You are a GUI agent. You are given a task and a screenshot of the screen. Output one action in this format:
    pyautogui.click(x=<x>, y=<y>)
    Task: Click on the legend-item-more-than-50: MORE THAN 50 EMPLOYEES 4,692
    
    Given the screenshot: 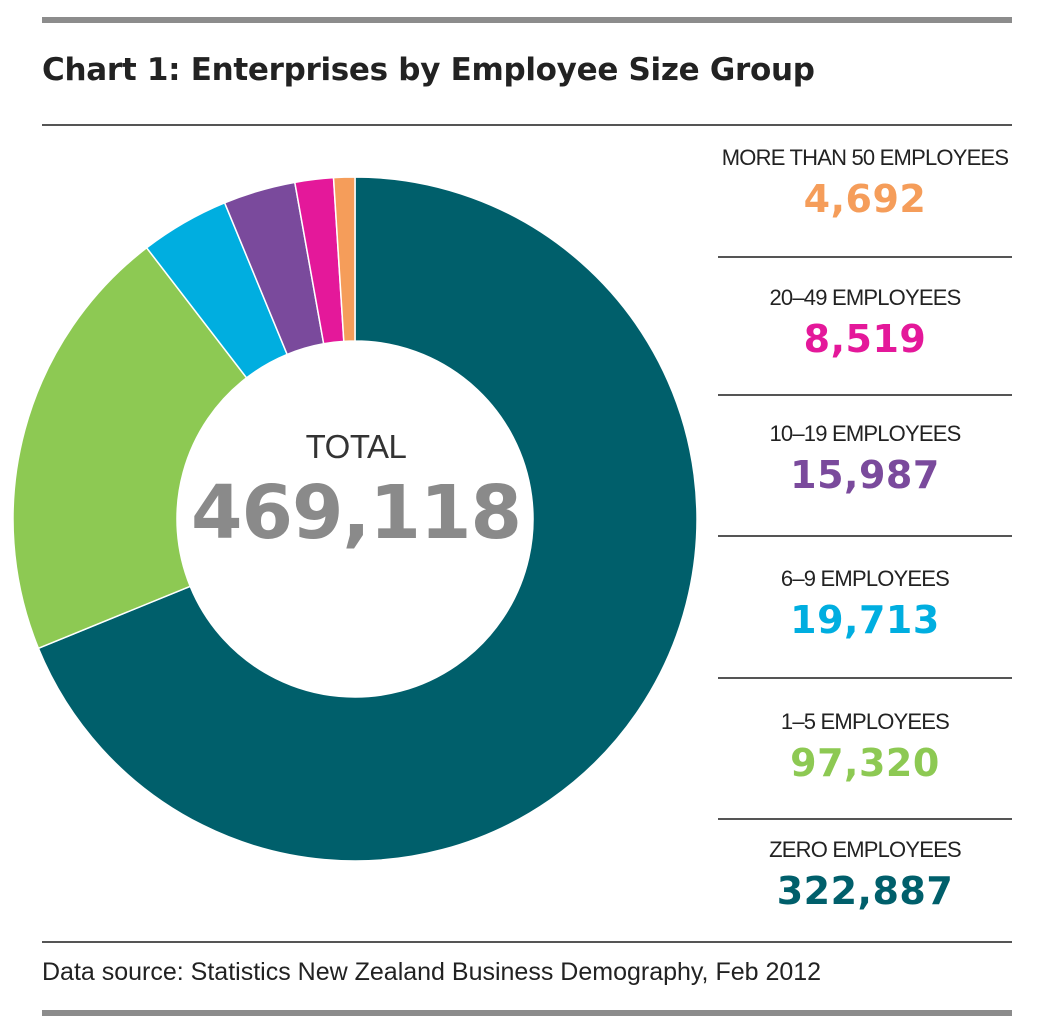 What is the action you would take?
    pyautogui.click(x=865, y=183)
    